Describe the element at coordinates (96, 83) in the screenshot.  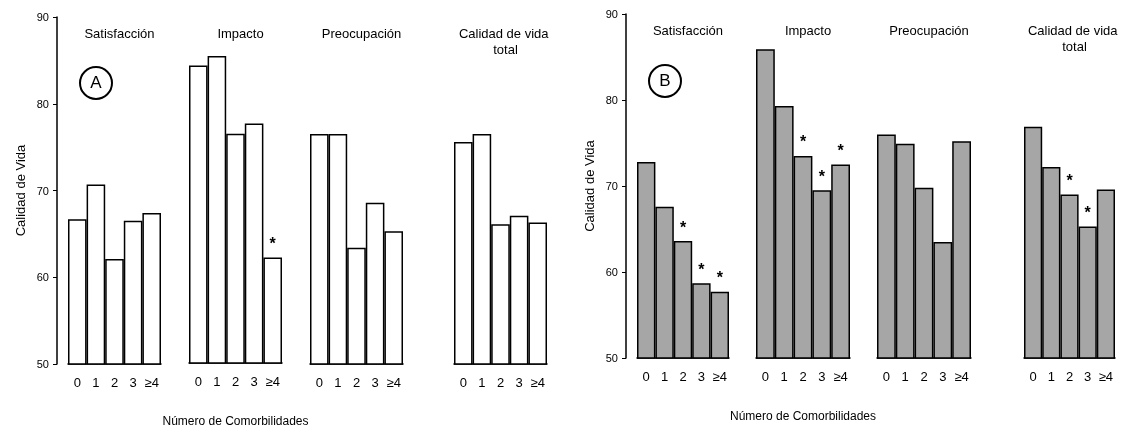
I see `circle-outline: A` at that location.